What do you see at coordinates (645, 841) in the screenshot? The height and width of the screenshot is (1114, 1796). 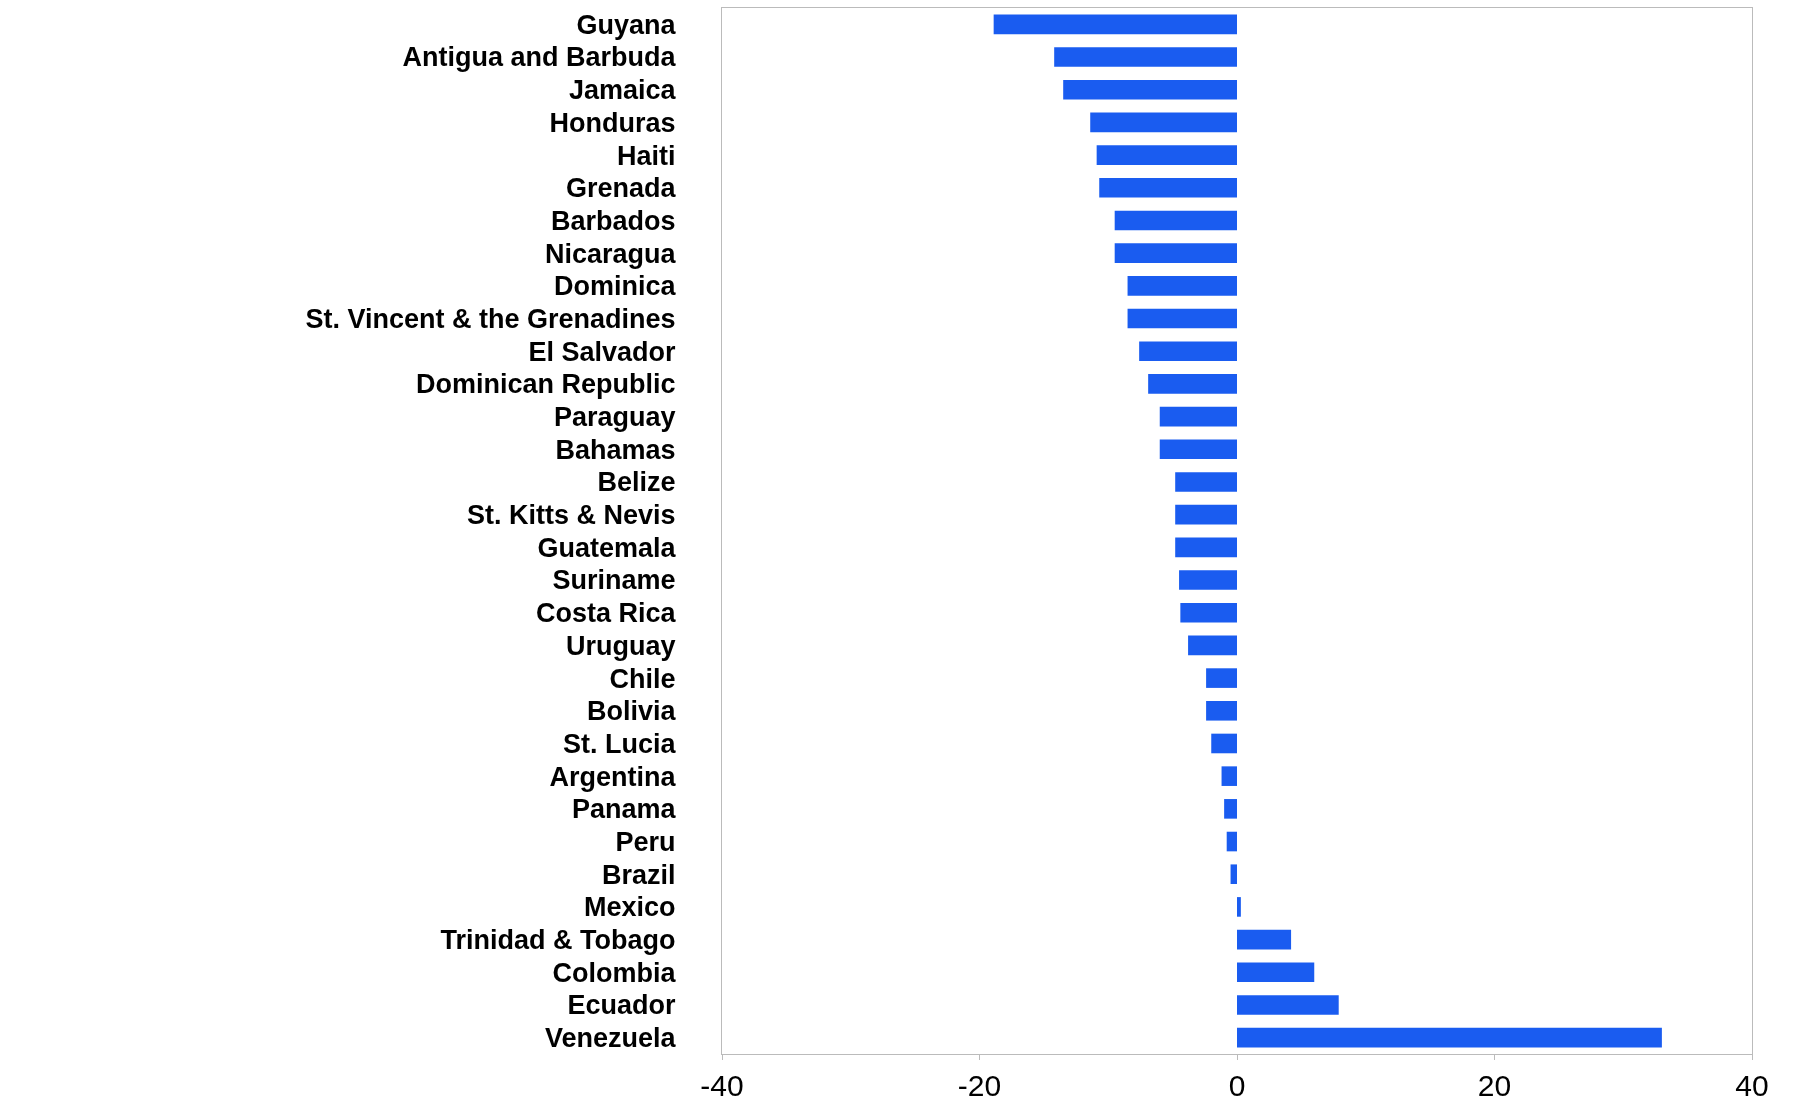 I see `y-tick-label: Peru` at bounding box center [645, 841].